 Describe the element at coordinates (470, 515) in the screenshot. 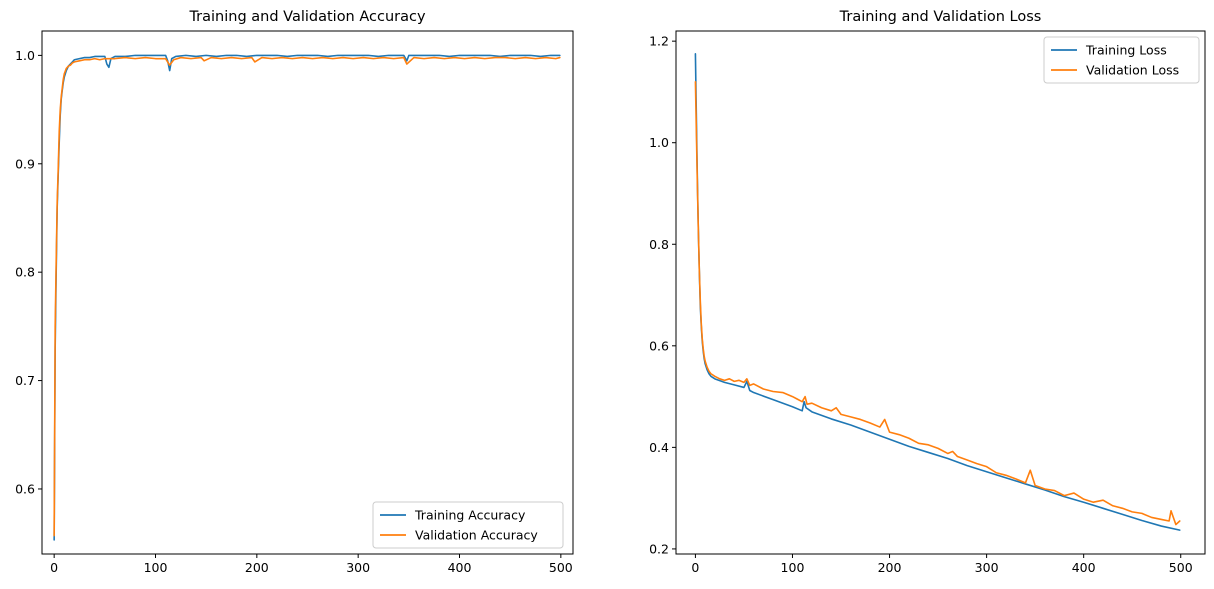

I see `legend-label-training-accuracy: Training Accuracy` at that location.